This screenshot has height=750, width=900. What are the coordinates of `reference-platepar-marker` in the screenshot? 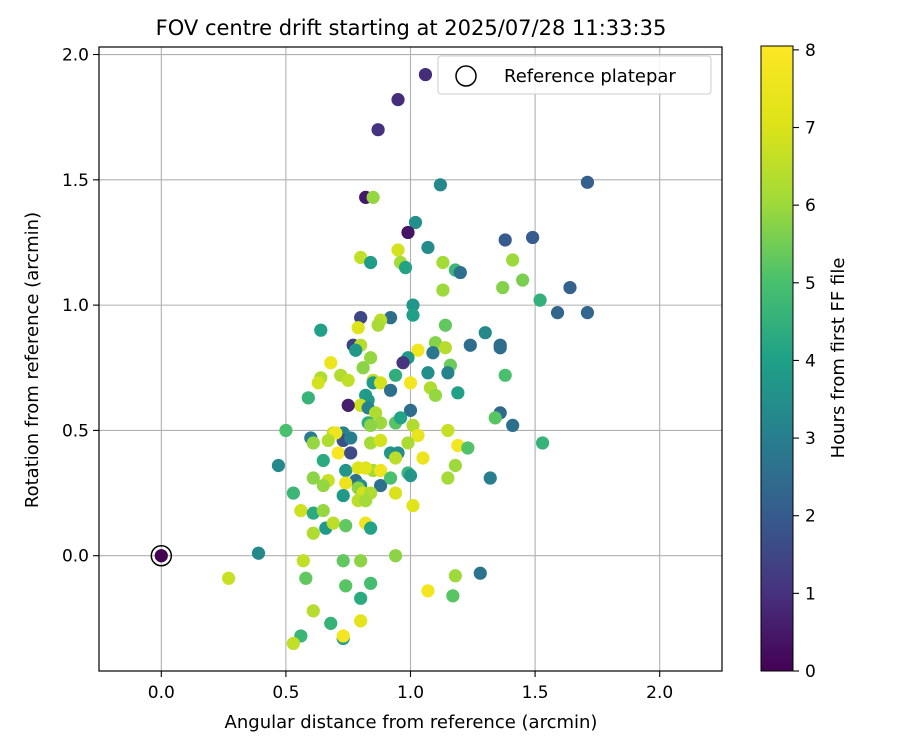 It's located at (161, 555).